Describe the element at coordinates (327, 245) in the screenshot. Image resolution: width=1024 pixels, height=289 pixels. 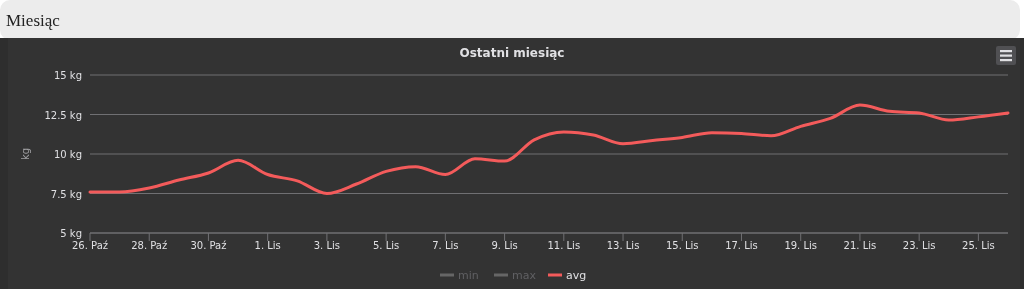
I see `x-tick-label: 3. Lis` at that location.